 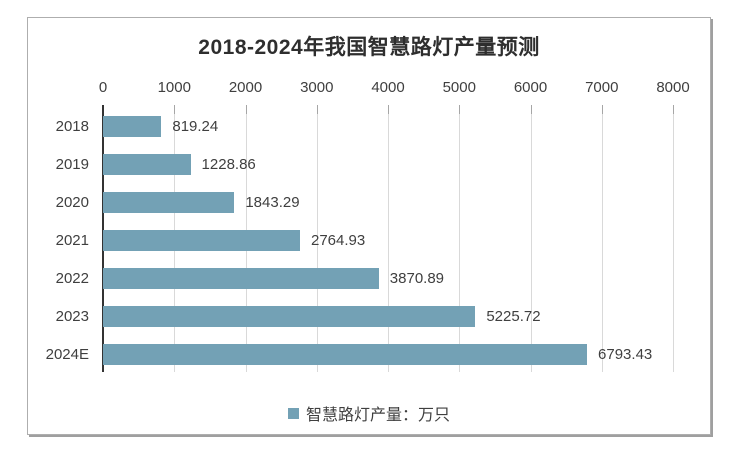 What do you see at coordinates (417, 278) in the screenshot?
I see `value-label: 3870.89` at bounding box center [417, 278].